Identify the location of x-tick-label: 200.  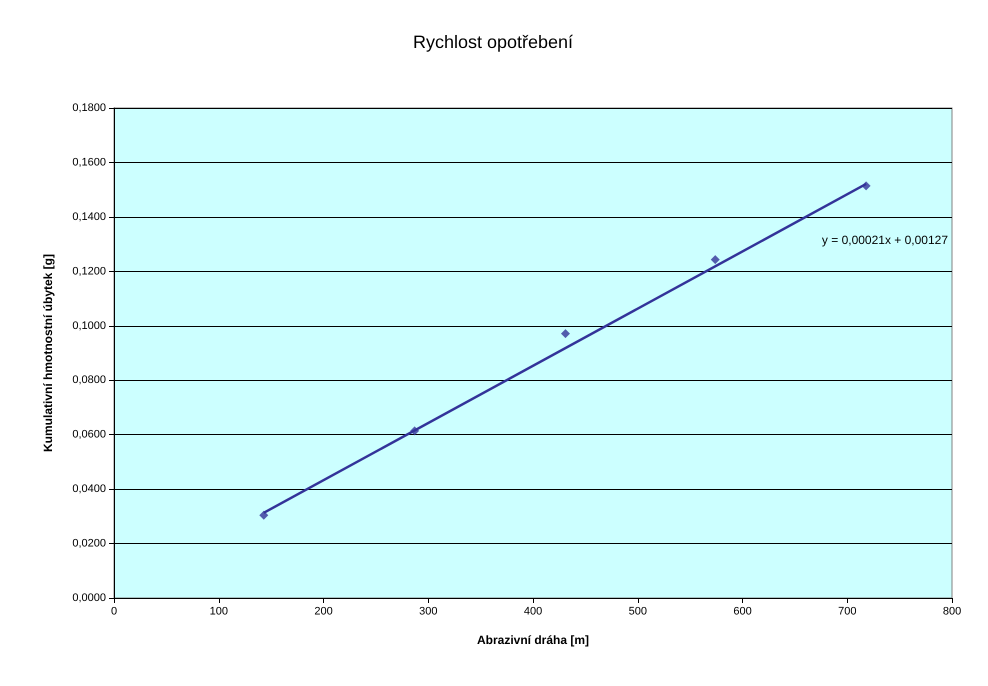
(323, 612).